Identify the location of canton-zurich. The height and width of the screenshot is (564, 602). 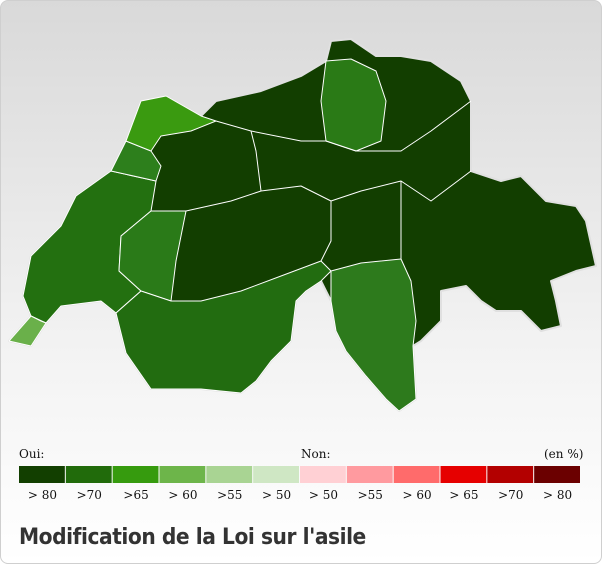
(353, 105).